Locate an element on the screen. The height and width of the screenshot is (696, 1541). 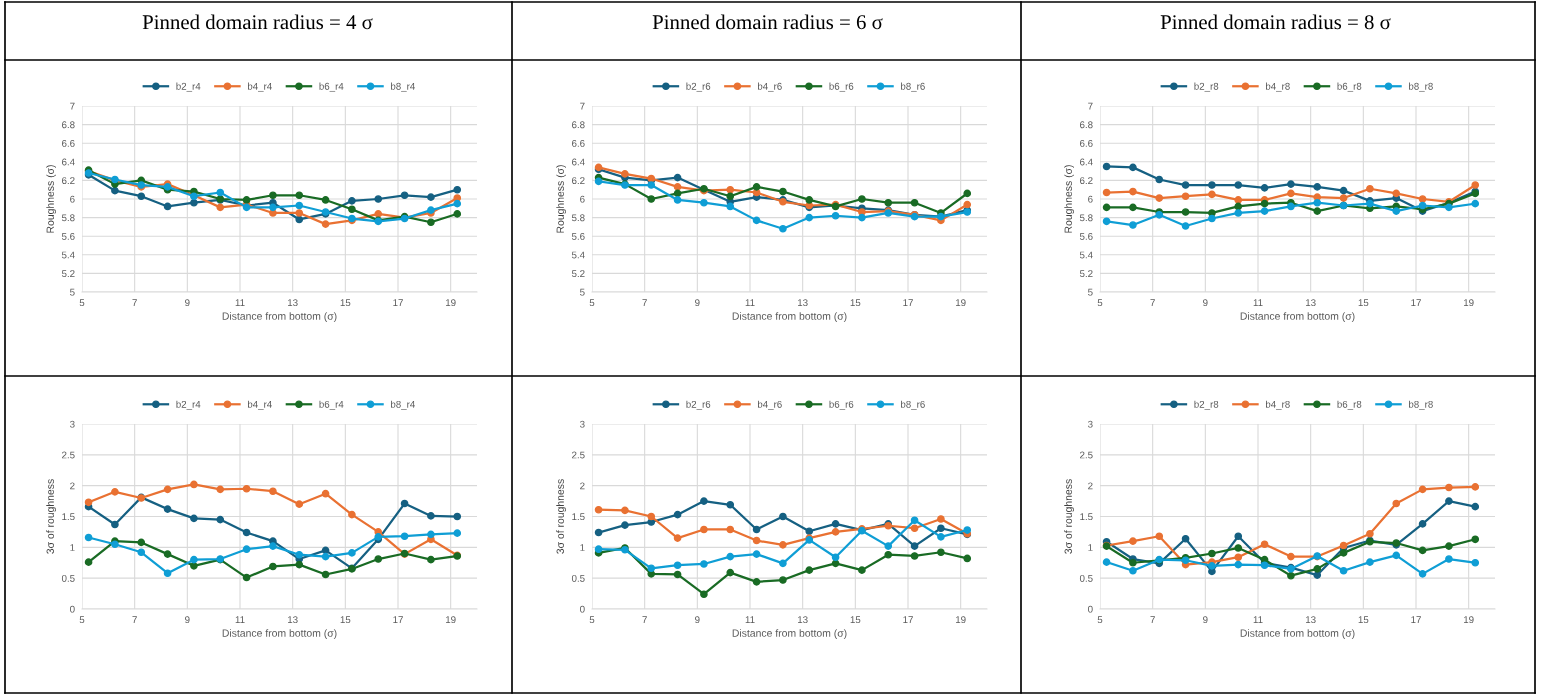
legend-label: b4_r4 is located at coordinates (259, 87).